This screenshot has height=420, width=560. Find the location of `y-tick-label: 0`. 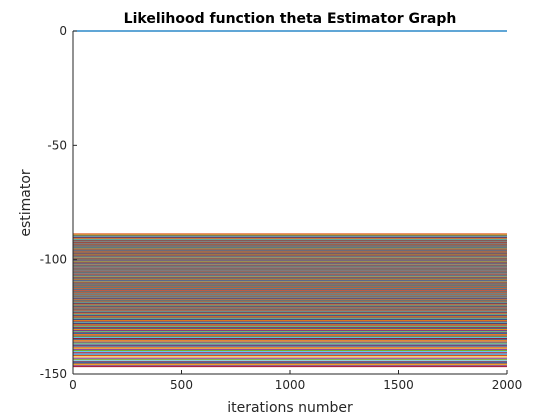

y-tick-label: 0 is located at coordinates (63, 31).